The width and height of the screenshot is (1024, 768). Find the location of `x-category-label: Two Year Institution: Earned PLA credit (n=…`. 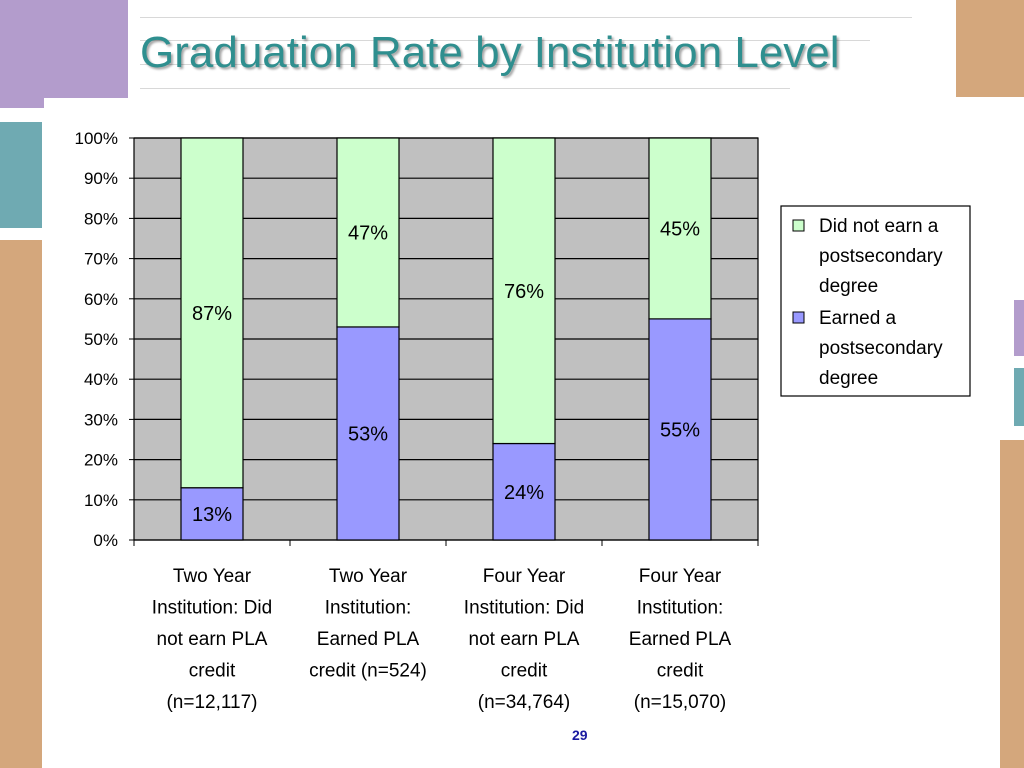

x-category-label: Two Year Institution: Earned PLA credit (n=… is located at coordinates (368, 624).